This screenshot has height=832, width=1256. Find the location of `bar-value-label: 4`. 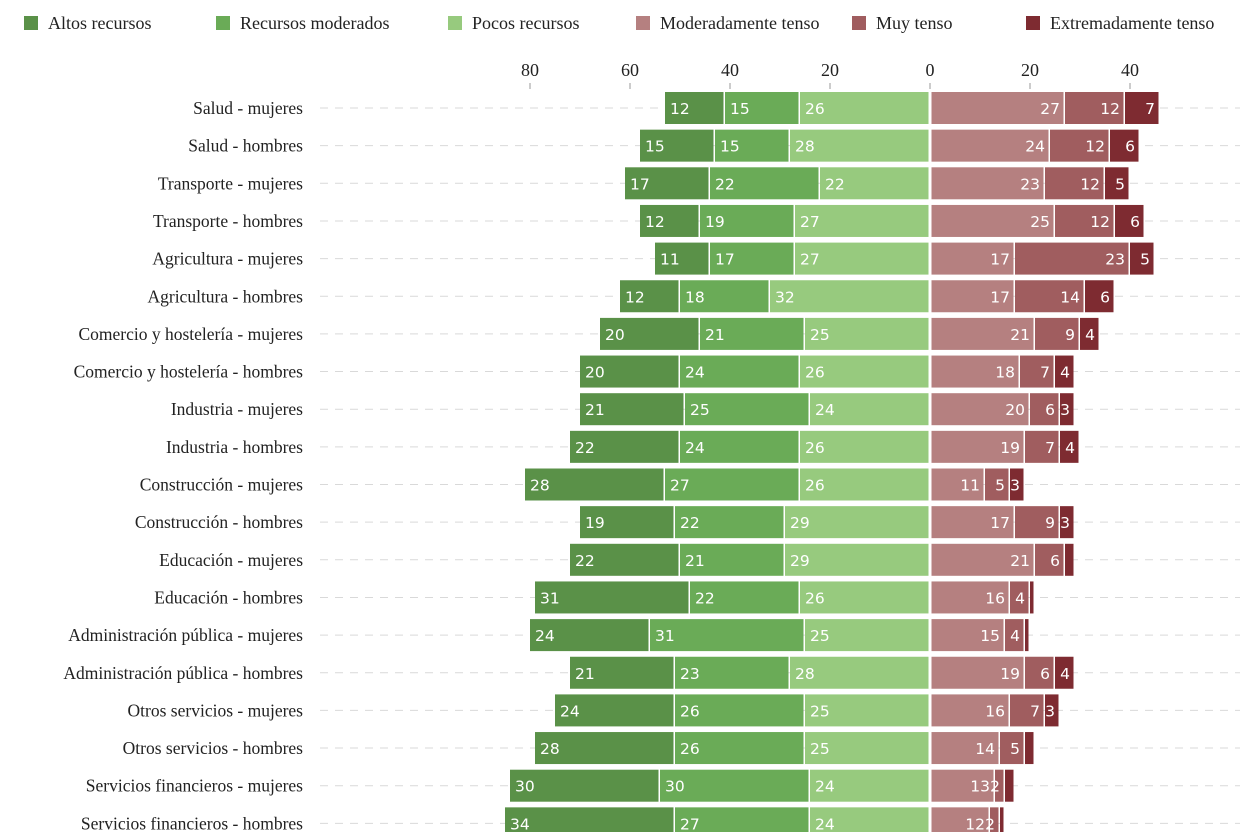

bar-value-label: 4 is located at coordinates (1070, 448).